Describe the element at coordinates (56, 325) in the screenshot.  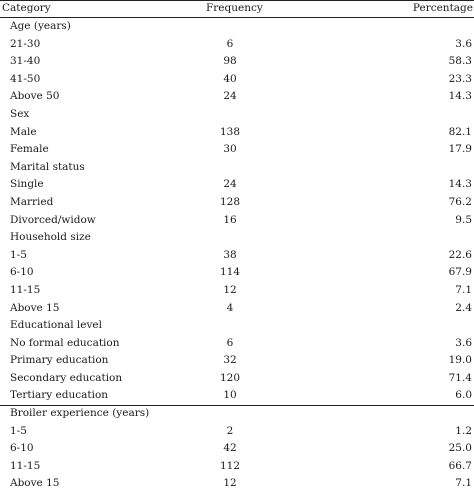
I see `cell-category: Educational level` at that location.